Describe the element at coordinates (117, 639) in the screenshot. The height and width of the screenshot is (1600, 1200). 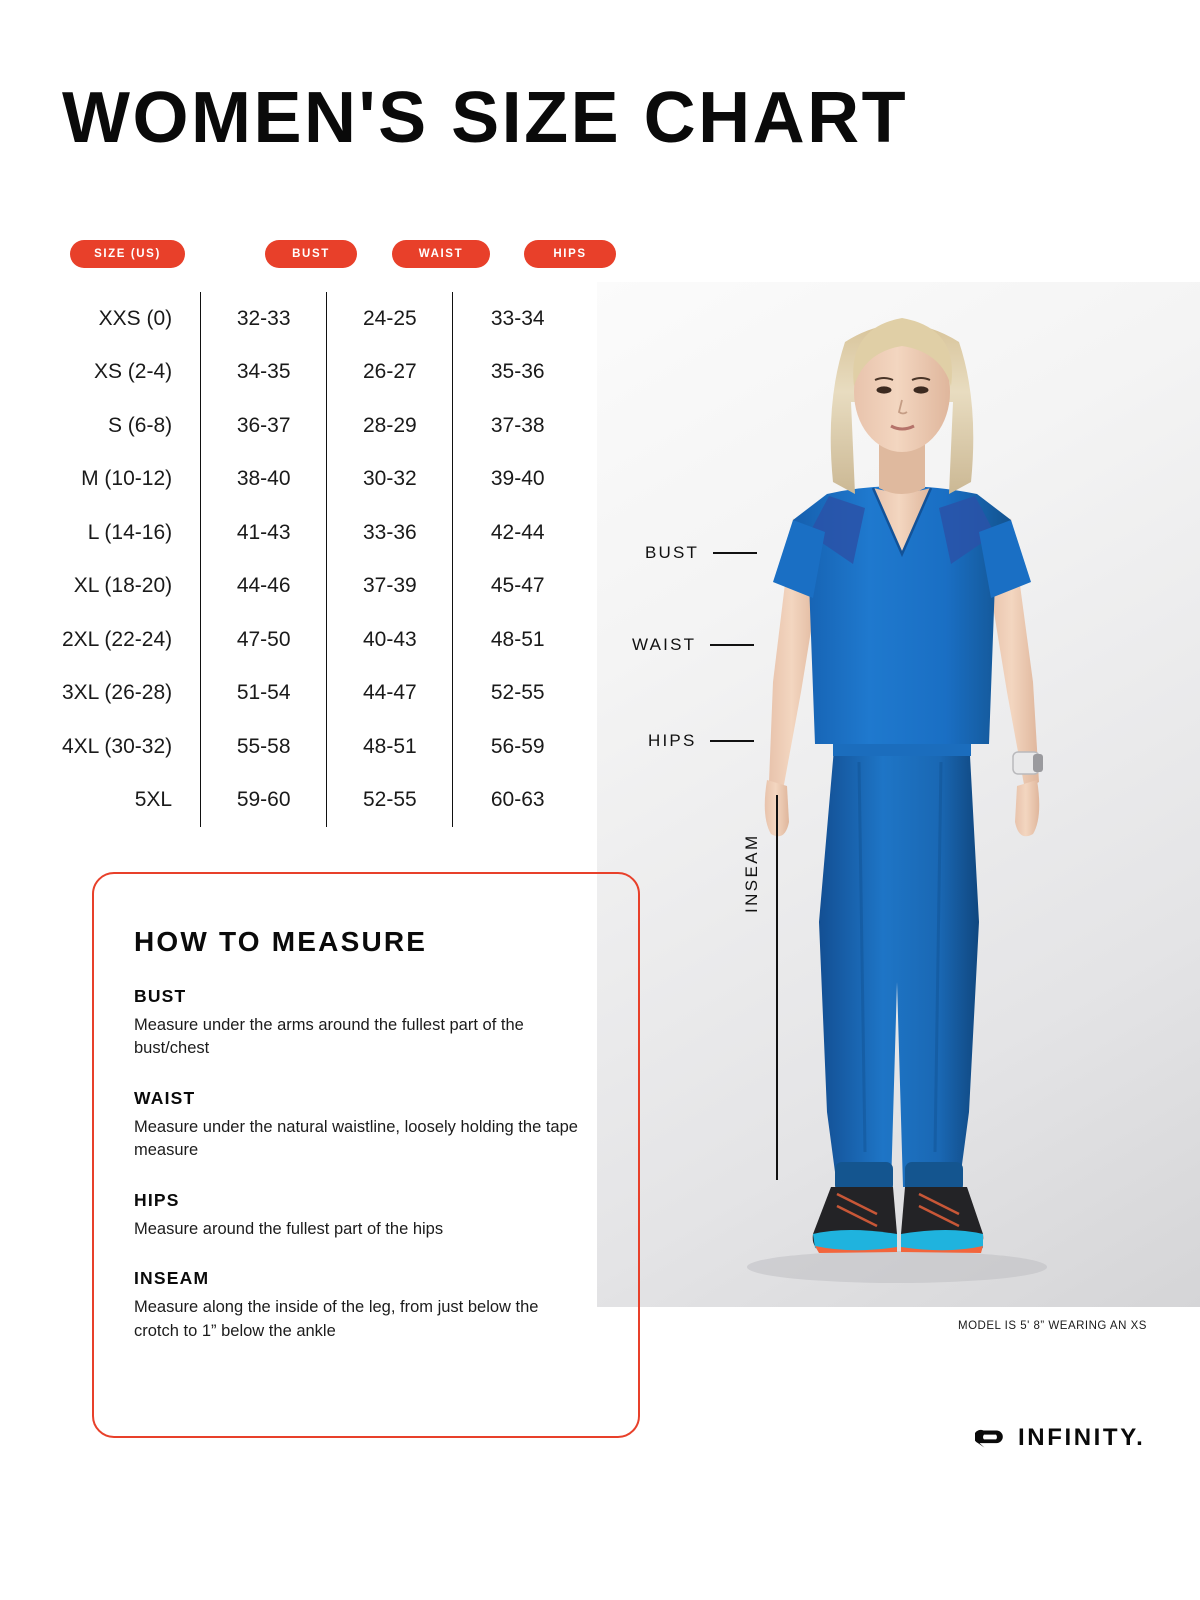
I see `cell-size: 2XL (22-24)` at that location.